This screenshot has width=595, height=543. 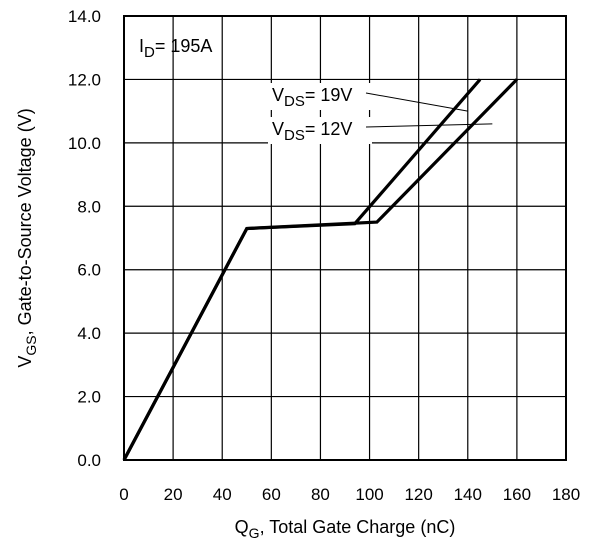 I want to click on x-tick-label: 20, so click(x=173, y=494).